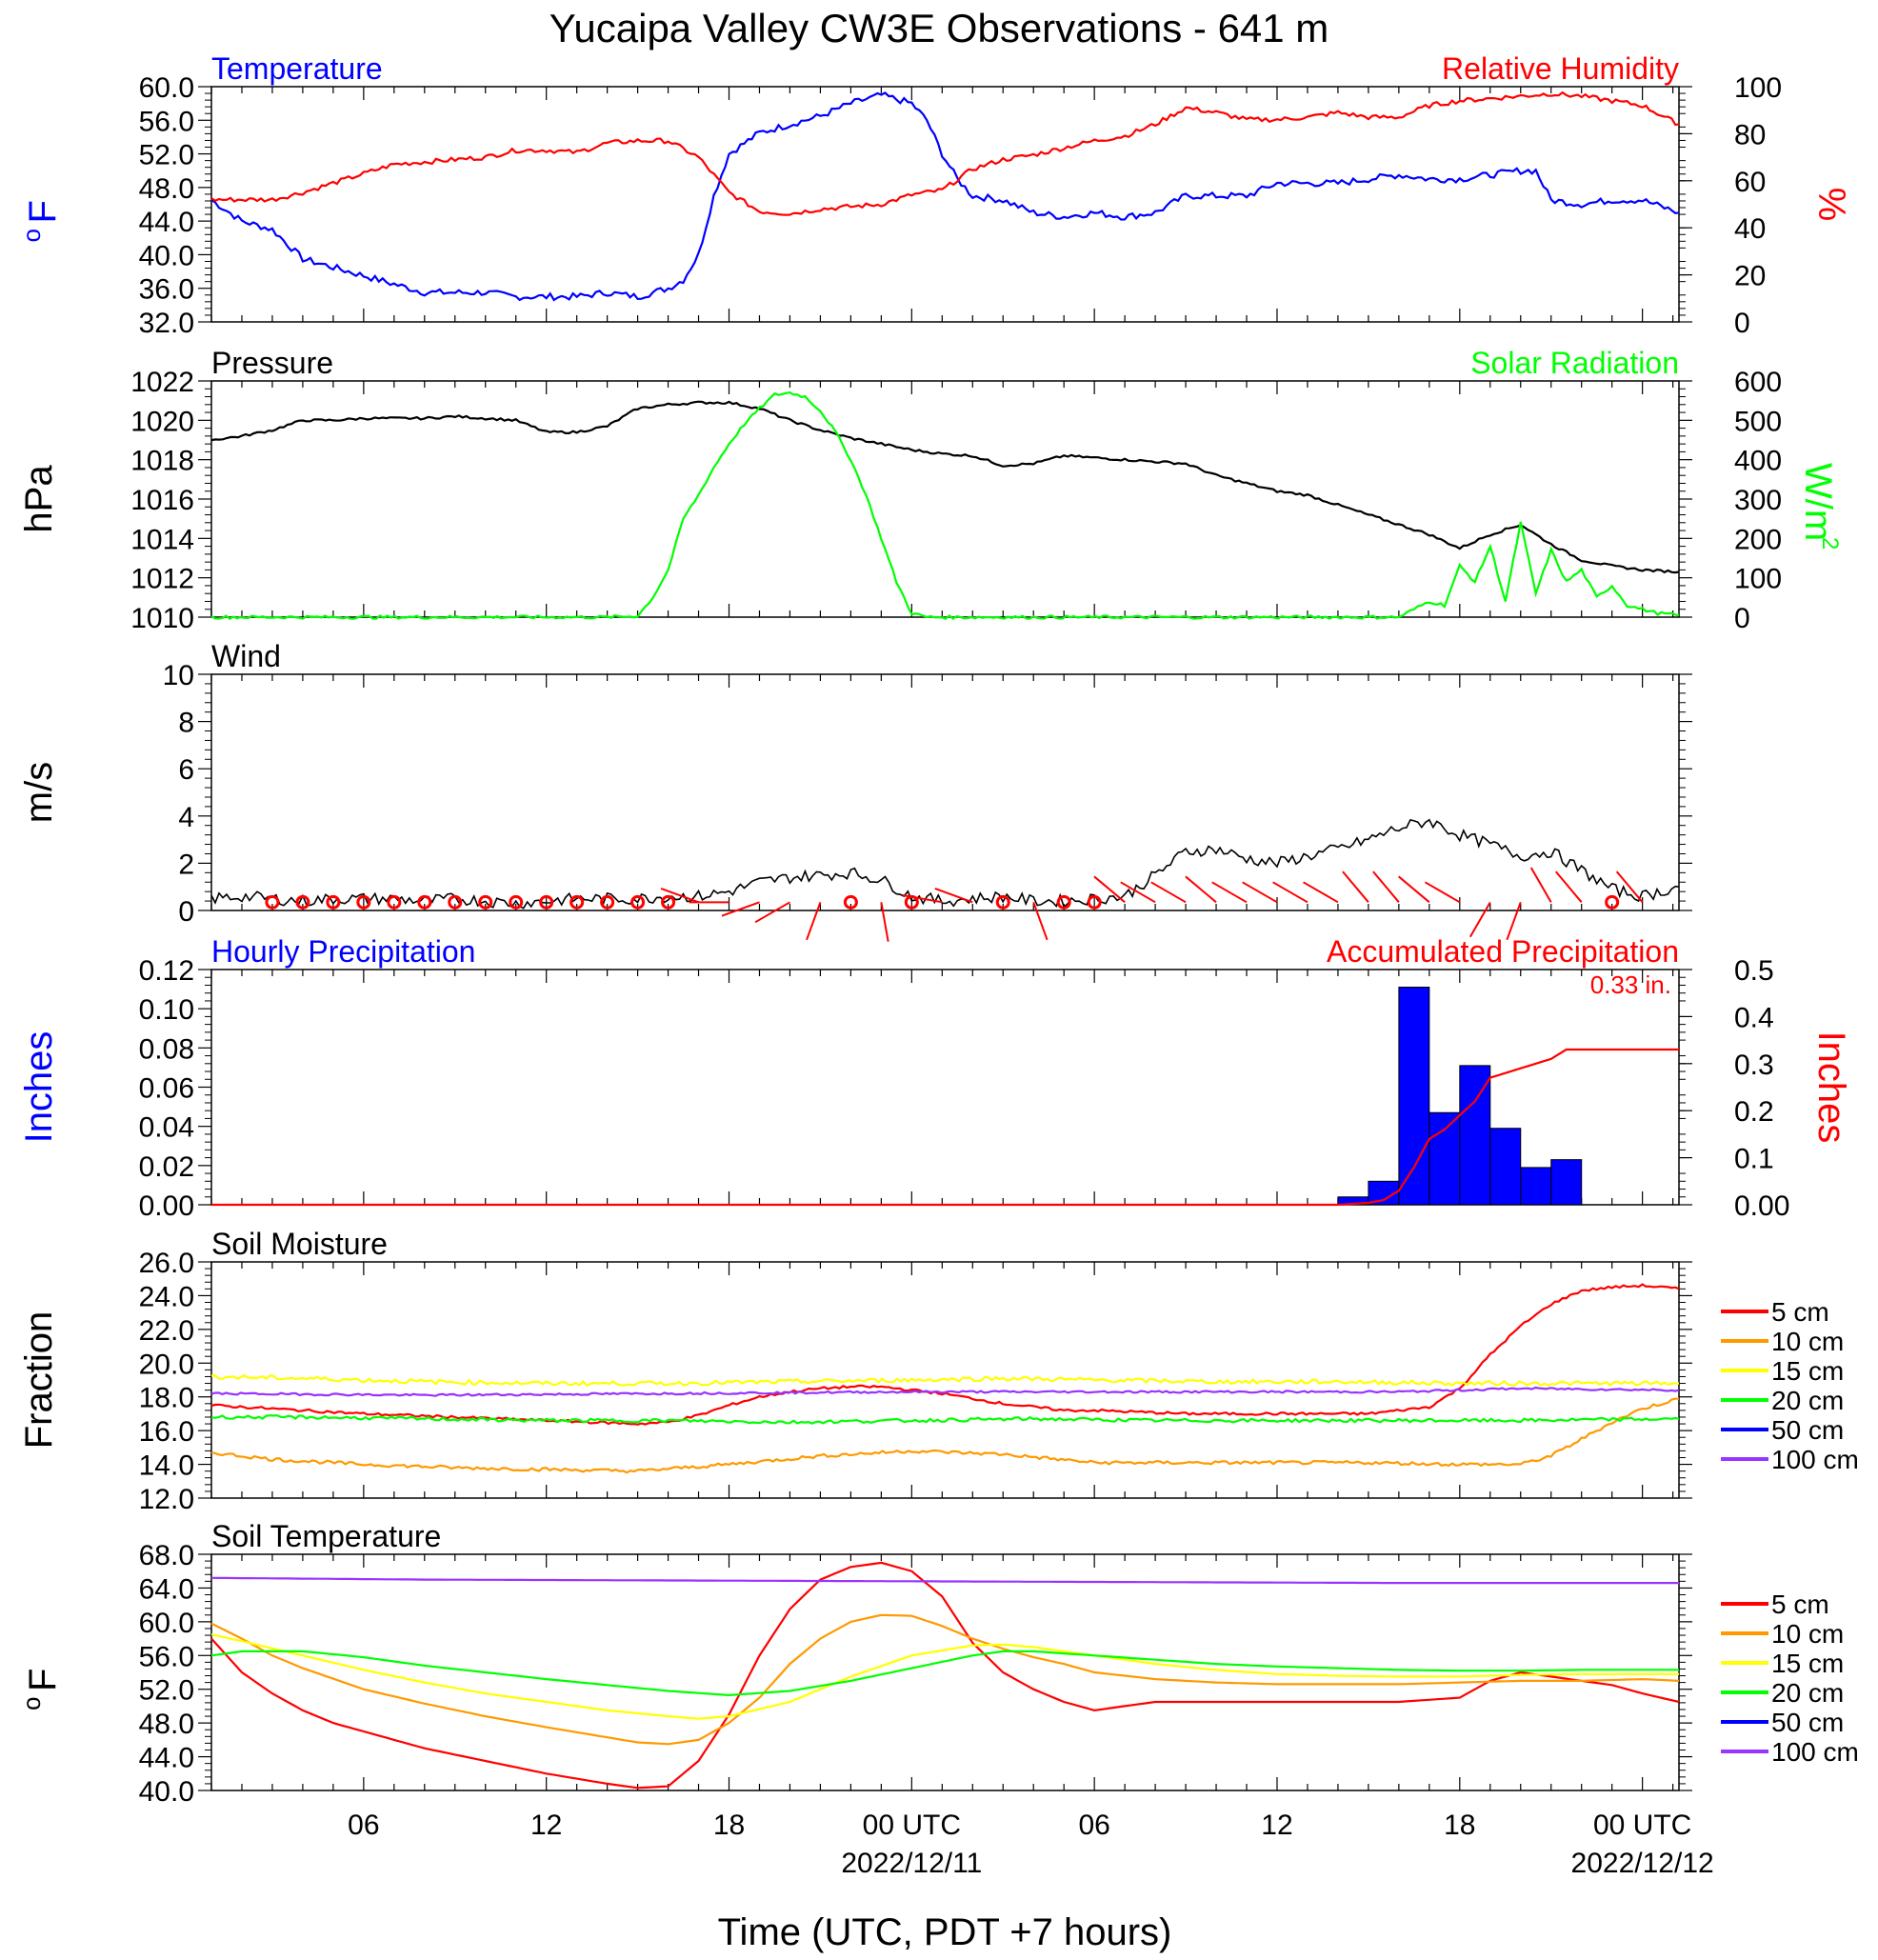 The image size is (1878, 1960). I want to click on panel-title-left: Pressure, so click(272, 363).